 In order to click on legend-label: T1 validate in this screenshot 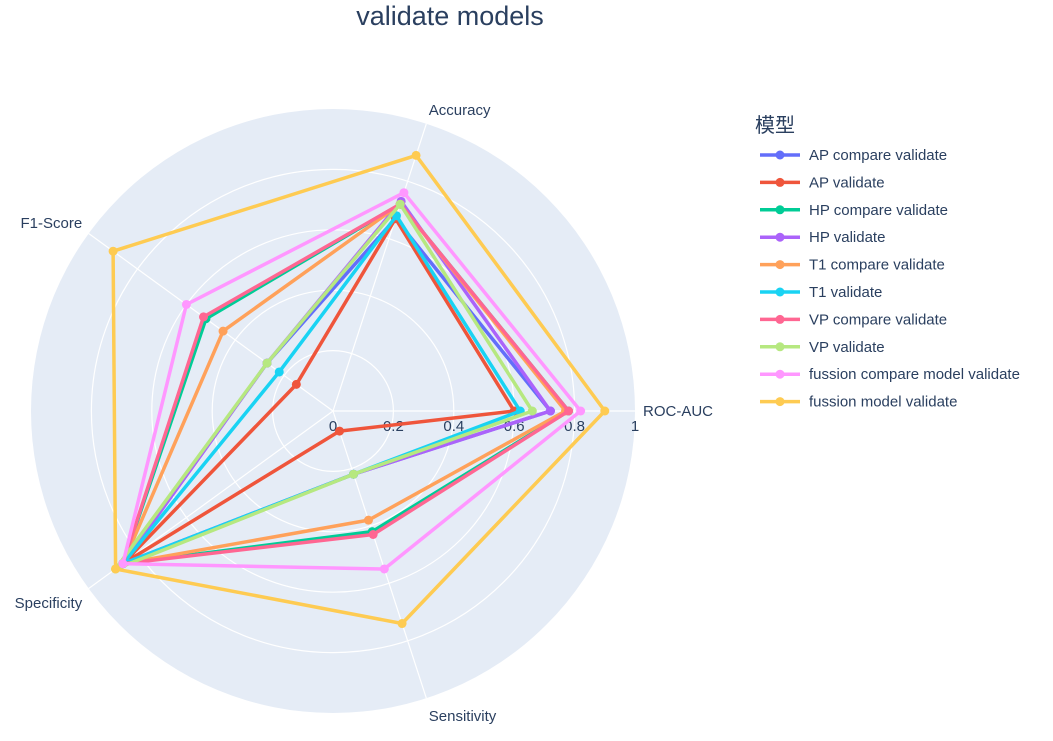, I will do `click(845, 292)`.